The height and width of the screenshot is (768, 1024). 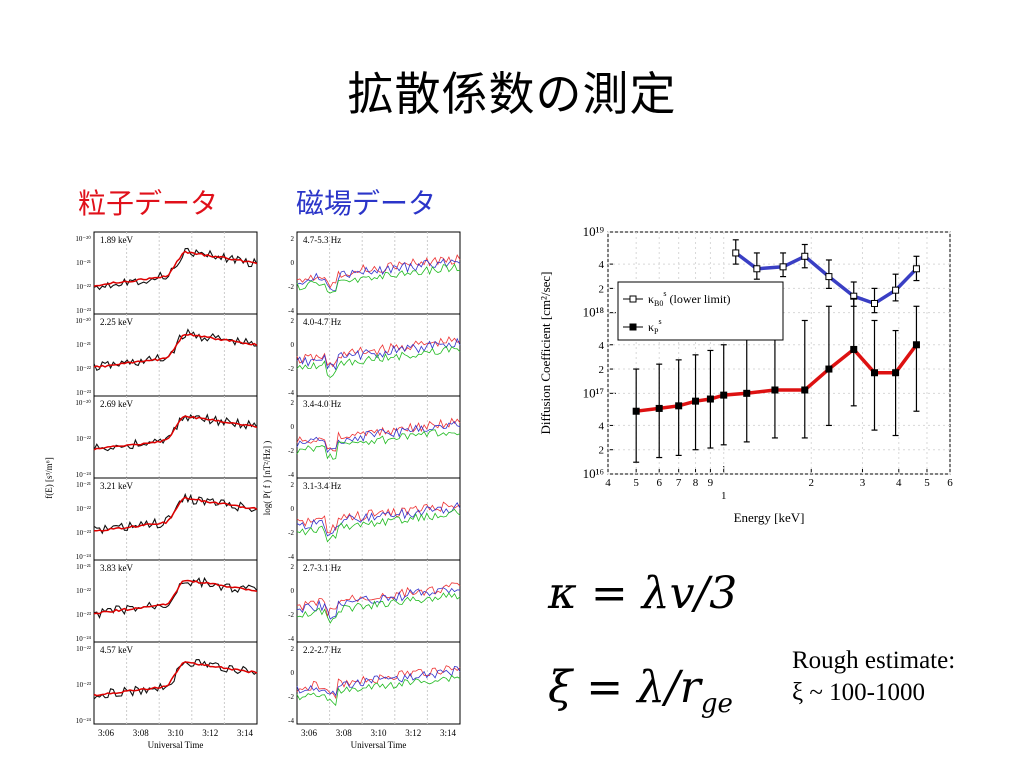 I want to click on panel-label: 3.4-4.0 Hz, so click(x=322, y=404).